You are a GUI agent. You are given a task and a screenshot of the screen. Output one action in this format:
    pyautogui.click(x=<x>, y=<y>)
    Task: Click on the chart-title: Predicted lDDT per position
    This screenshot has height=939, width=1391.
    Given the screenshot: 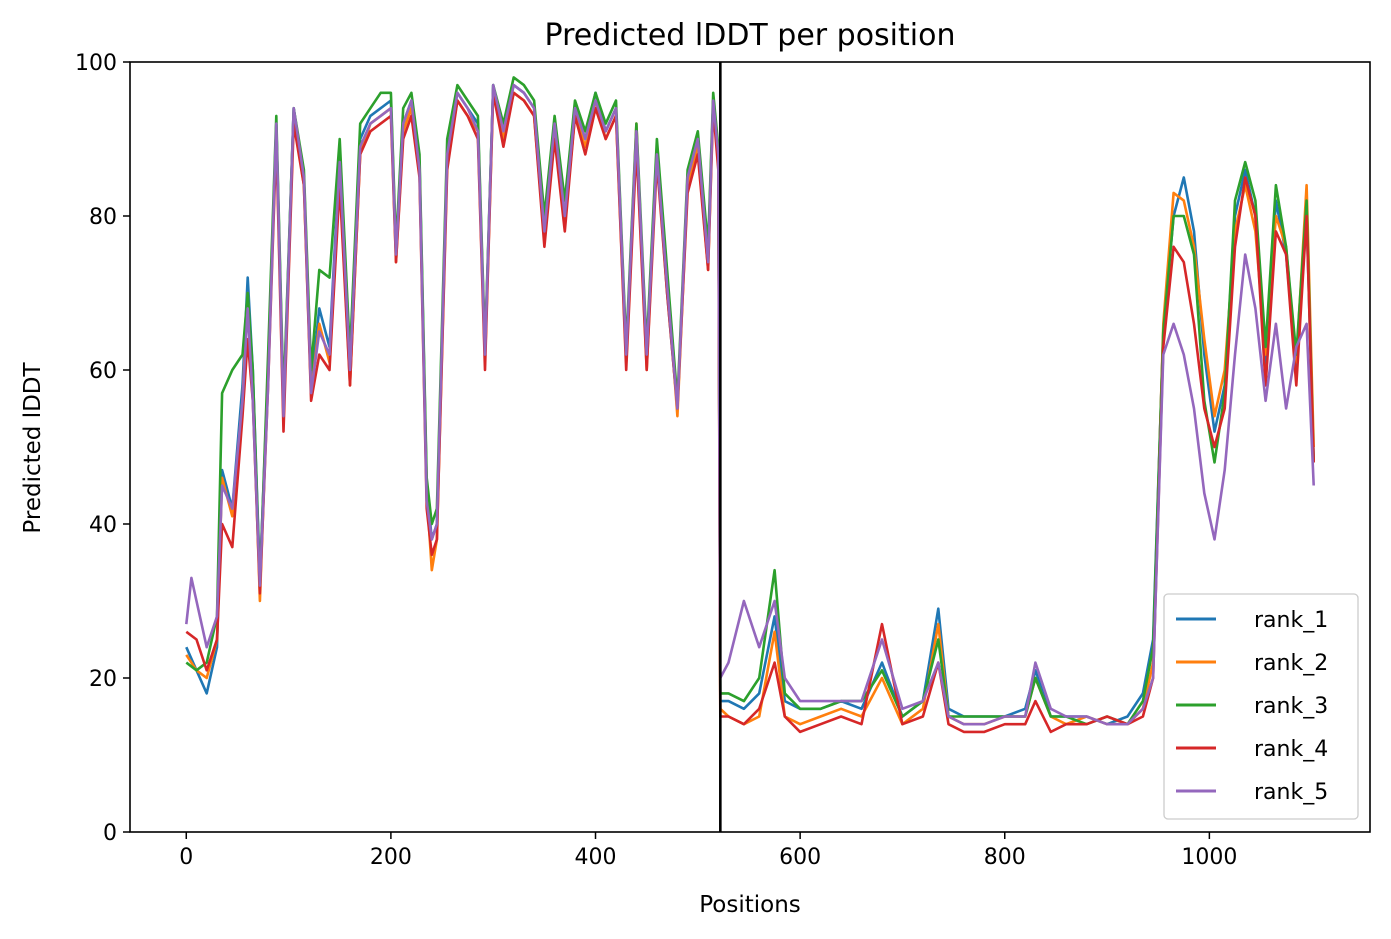 What is the action you would take?
    pyautogui.click(x=750, y=35)
    